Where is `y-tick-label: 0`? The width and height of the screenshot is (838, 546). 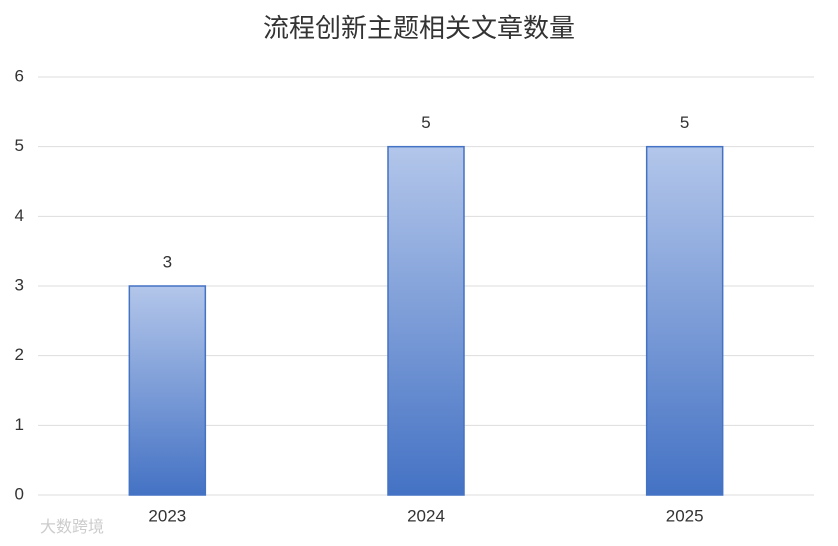
y-tick-label: 0 is located at coordinates (19, 493).